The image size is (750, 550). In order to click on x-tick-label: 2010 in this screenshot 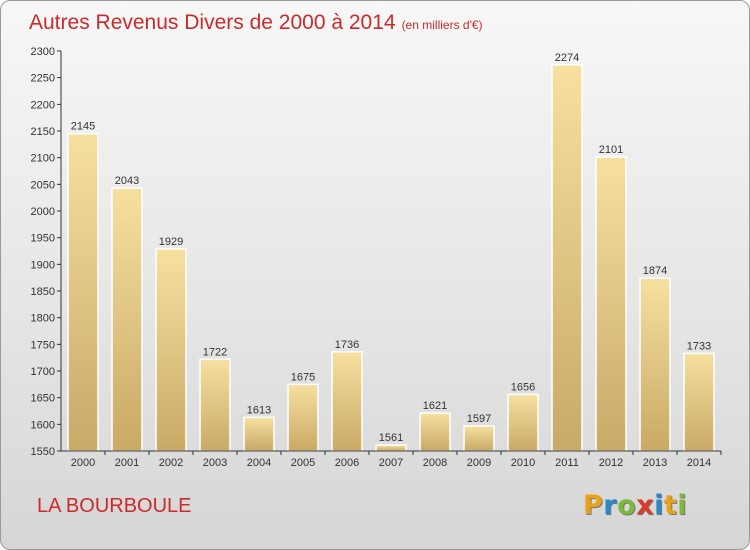, I will do `click(523, 463)`.